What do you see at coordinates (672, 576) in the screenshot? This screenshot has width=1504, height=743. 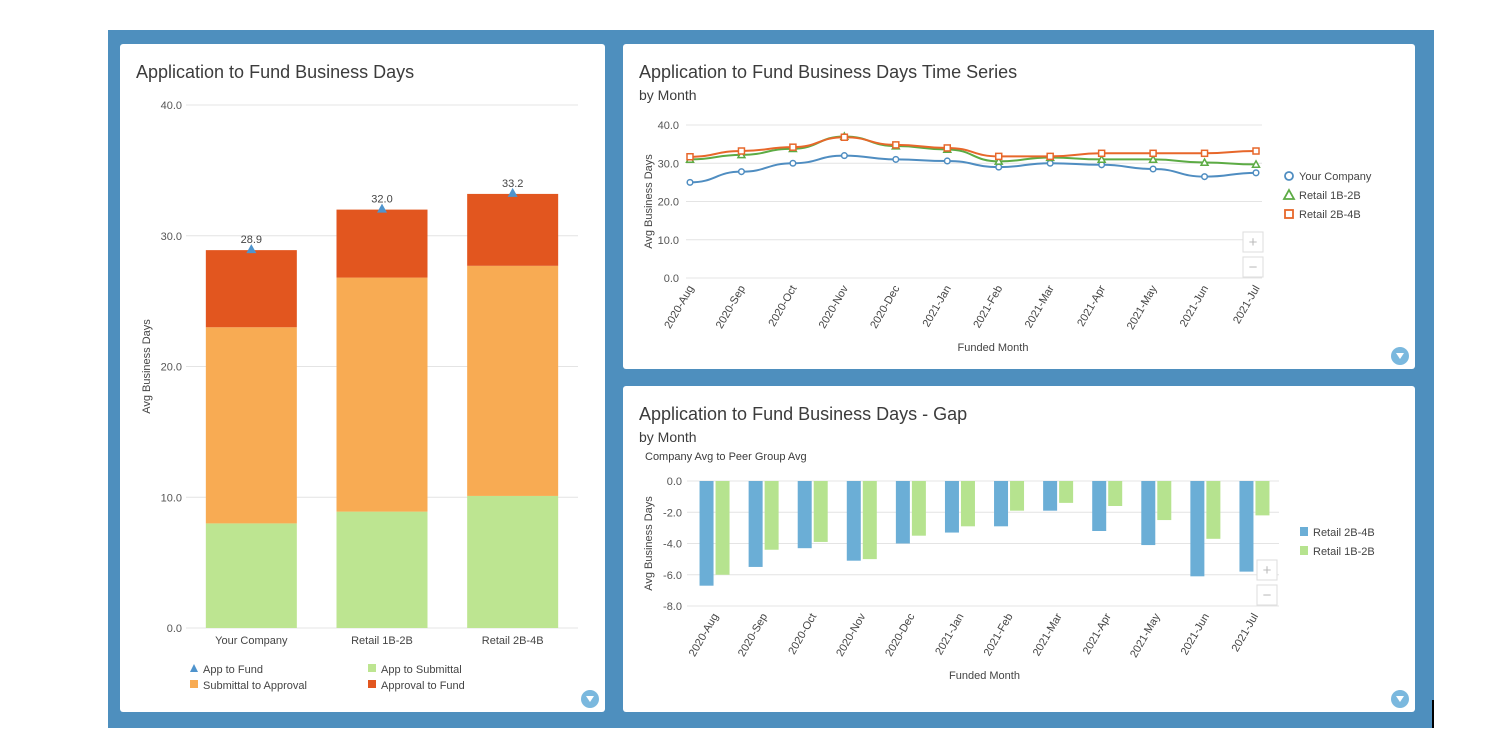 I see `y-tick-label: -6.0` at bounding box center [672, 576].